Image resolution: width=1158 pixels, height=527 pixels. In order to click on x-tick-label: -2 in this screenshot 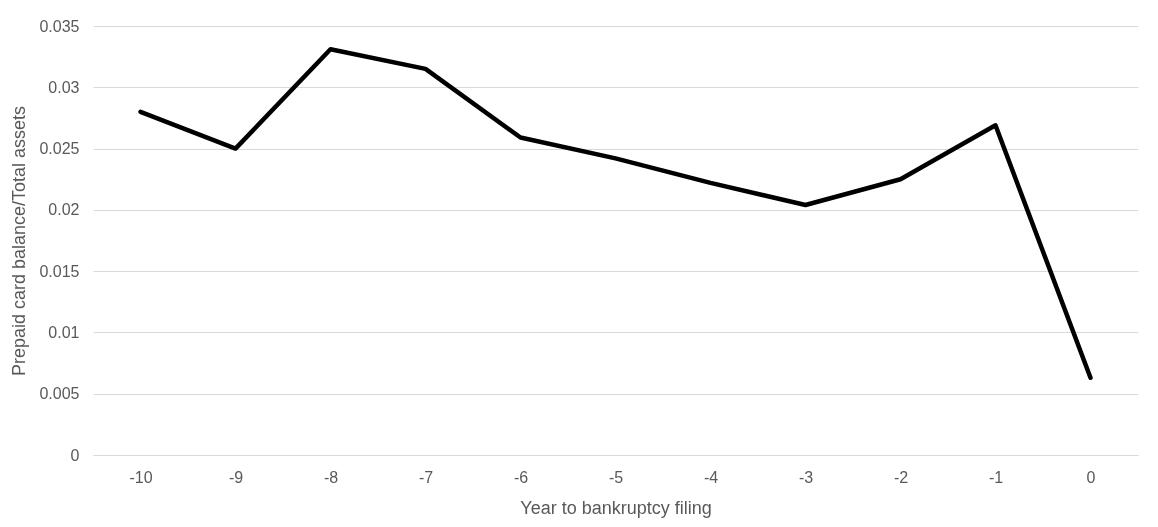, I will do `click(901, 477)`.